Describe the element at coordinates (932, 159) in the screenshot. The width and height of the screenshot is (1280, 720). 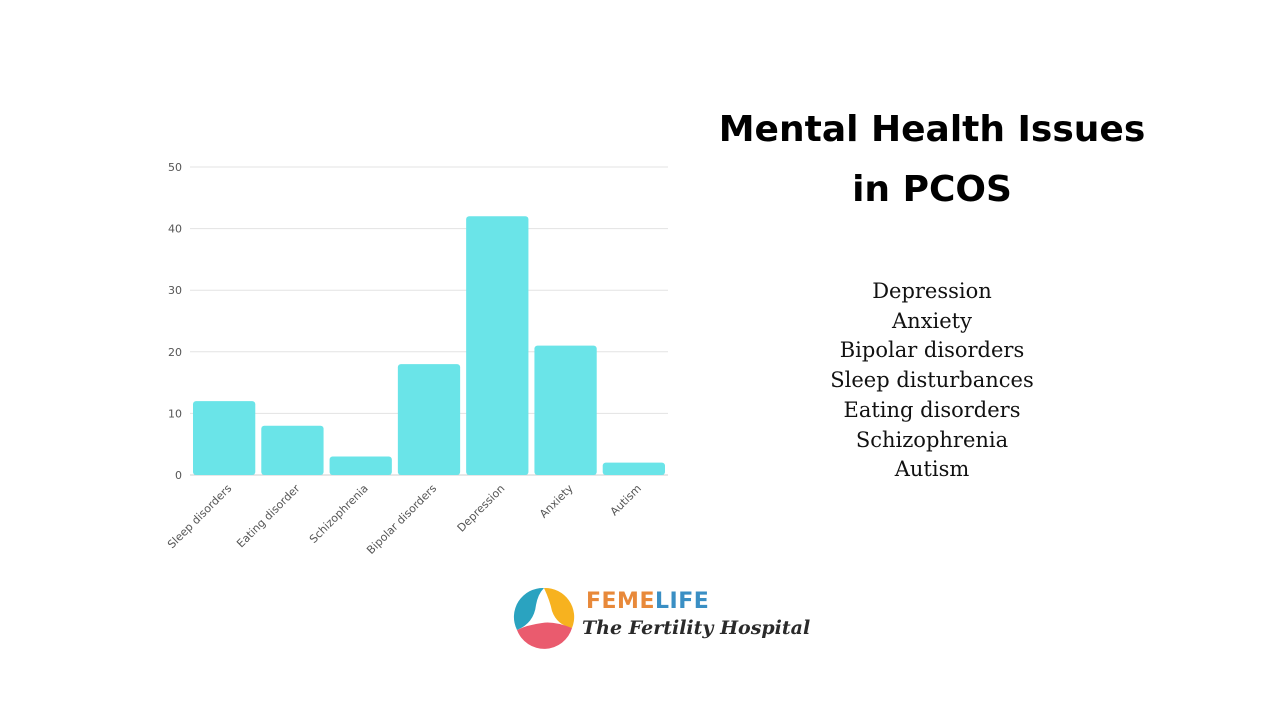
I see `page-title: Mental Health Issues in PCOS` at that location.